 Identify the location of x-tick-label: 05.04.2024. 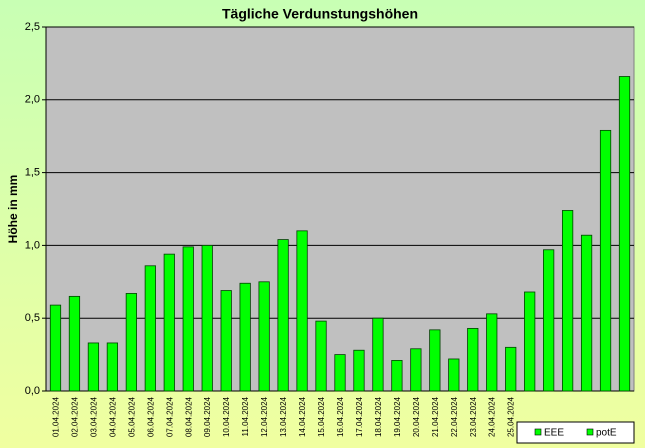
(131, 416).